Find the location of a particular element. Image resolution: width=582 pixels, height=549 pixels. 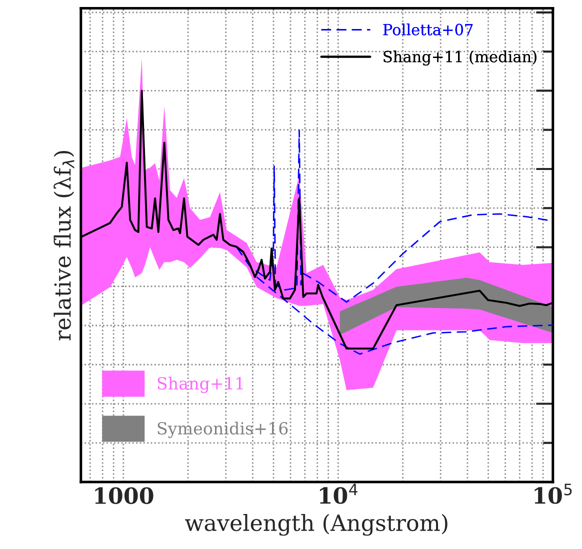

y-axis-title: relative flux (λf$_{λ}$) is located at coordinates (64, 245).